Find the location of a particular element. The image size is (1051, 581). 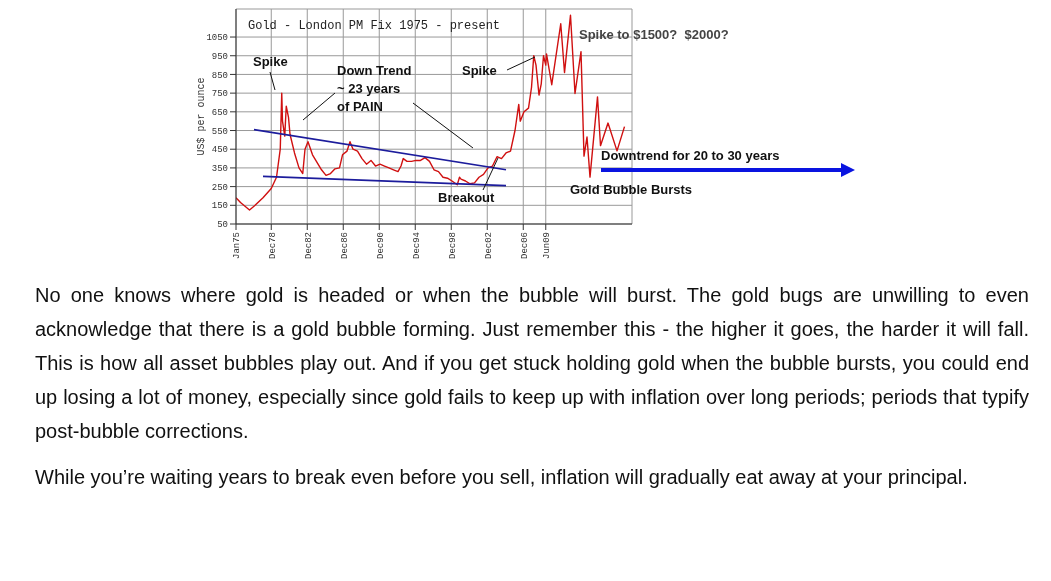

y-tick-label: 250 is located at coordinates (219, 187).